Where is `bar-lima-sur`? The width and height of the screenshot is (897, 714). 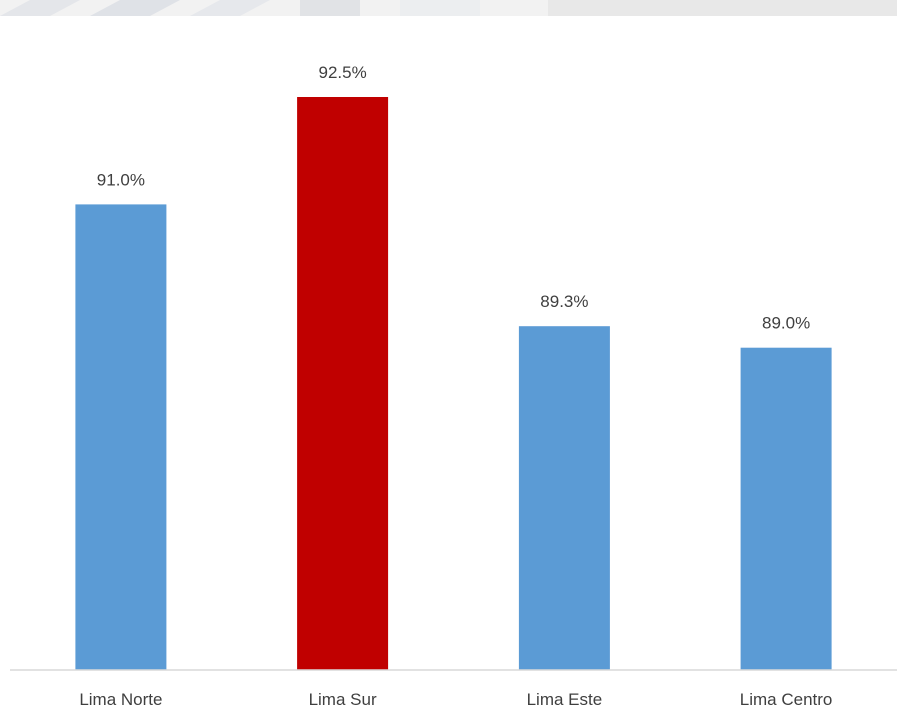 bar-lima-sur is located at coordinates (343, 383).